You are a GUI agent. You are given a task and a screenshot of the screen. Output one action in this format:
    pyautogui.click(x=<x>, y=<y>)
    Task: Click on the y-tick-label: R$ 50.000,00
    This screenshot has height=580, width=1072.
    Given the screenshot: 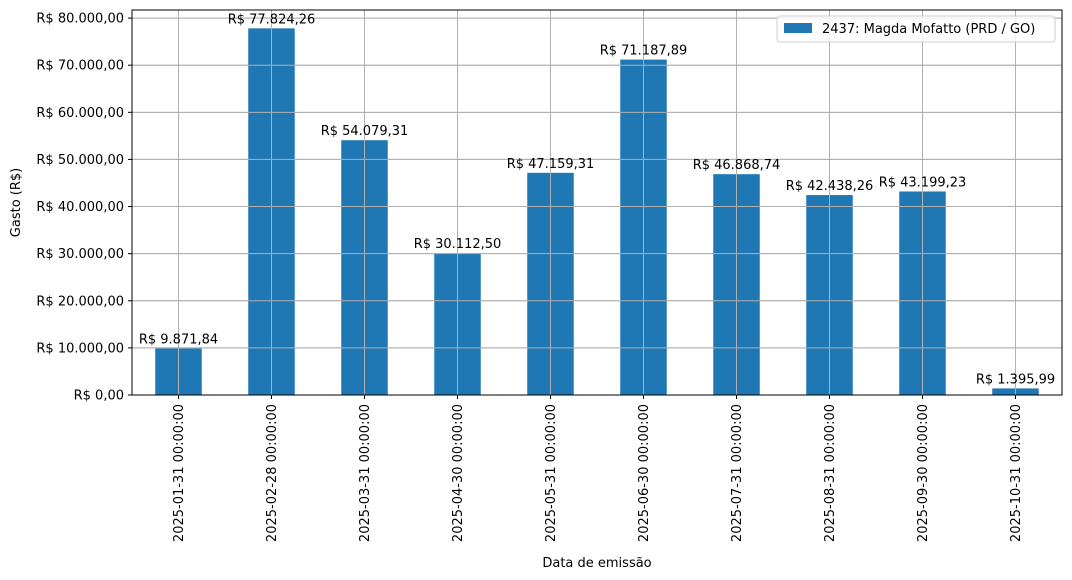 What is the action you would take?
    pyautogui.click(x=80, y=160)
    